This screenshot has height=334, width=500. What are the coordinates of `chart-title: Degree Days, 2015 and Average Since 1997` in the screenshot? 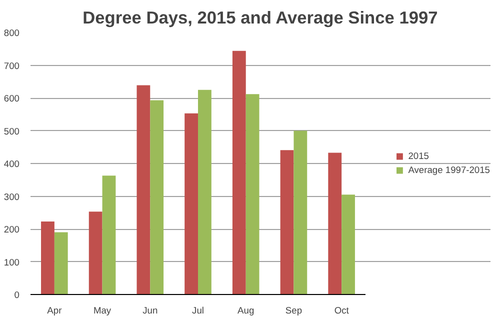 It's located at (260, 18).